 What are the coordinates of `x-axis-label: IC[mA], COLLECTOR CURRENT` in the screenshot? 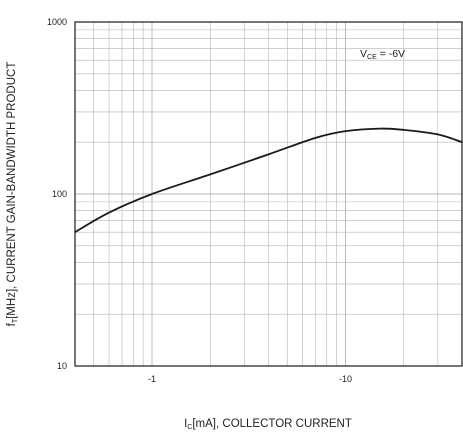 It's located at (268, 424).